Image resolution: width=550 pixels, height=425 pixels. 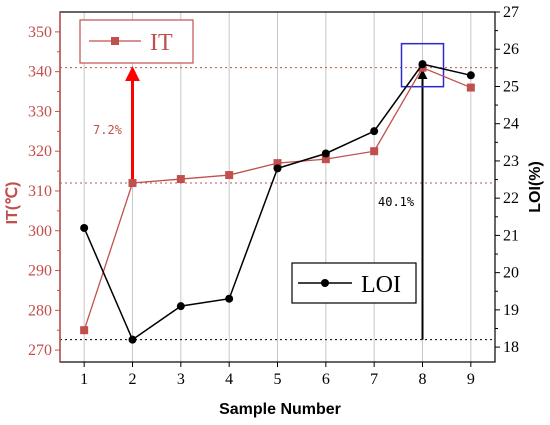 What do you see at coordinates (511, 12) in the screenshot?
I see `right-tick-label: 27` at bounding box center [511, 12].